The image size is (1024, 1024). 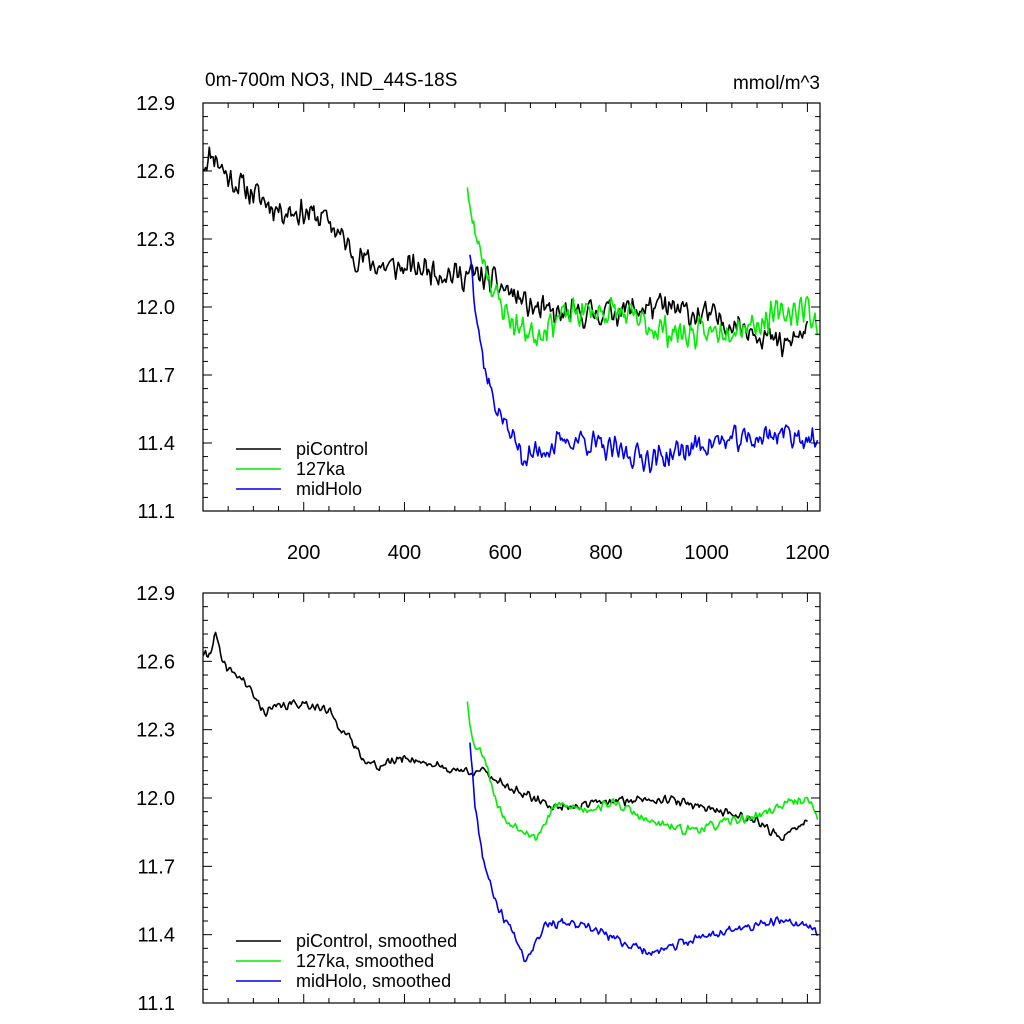 What do you see at coordinates (332, 449) in the screenshot?
I see `legend-label: piControl` at bounding box center [332, 449].